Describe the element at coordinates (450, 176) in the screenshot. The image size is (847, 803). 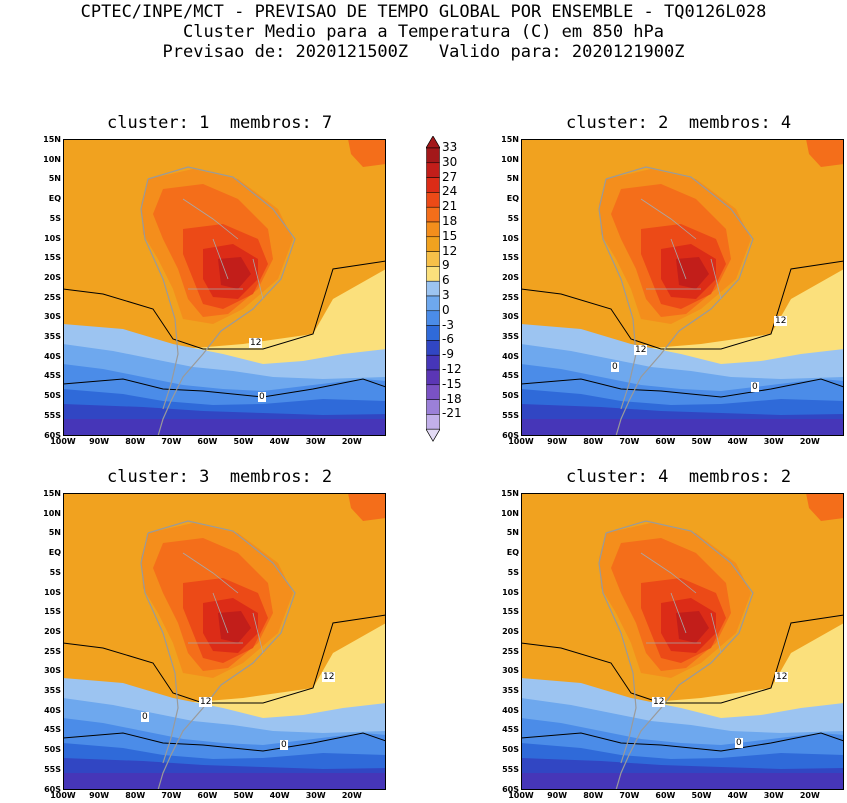
I see `colorbar-tick-label: 27` at that location.